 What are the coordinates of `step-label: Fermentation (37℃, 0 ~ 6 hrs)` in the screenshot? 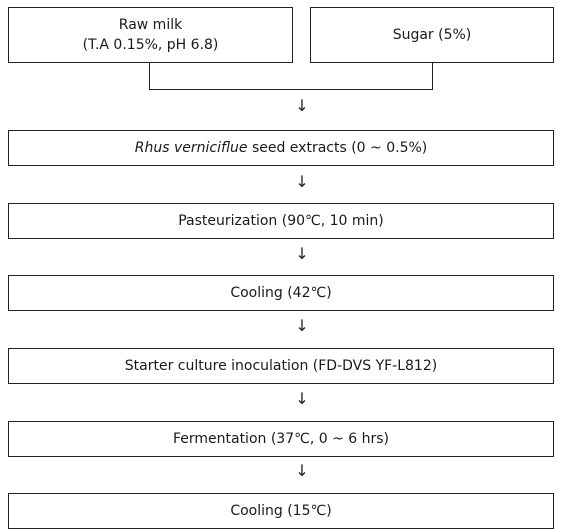 It's located at (281, 439).